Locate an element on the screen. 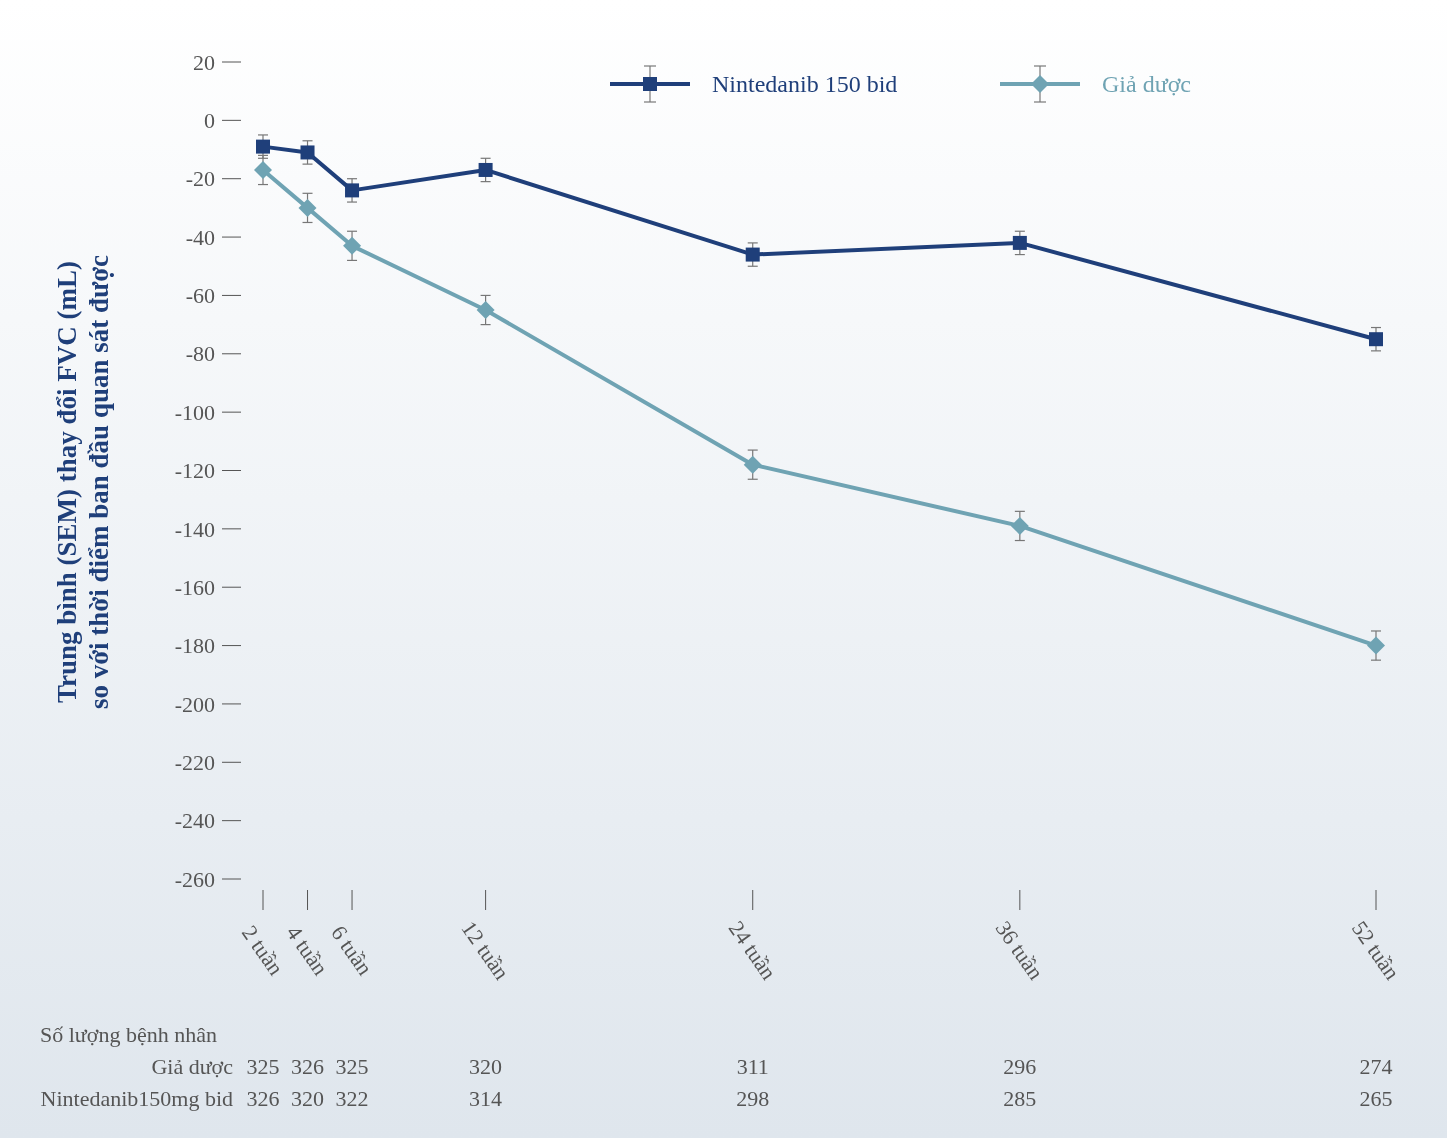 Image resolution: width=1447 pixels, height=1138 pixels. x-tick-label: 2 tuần is located at coordinates (263, 950).